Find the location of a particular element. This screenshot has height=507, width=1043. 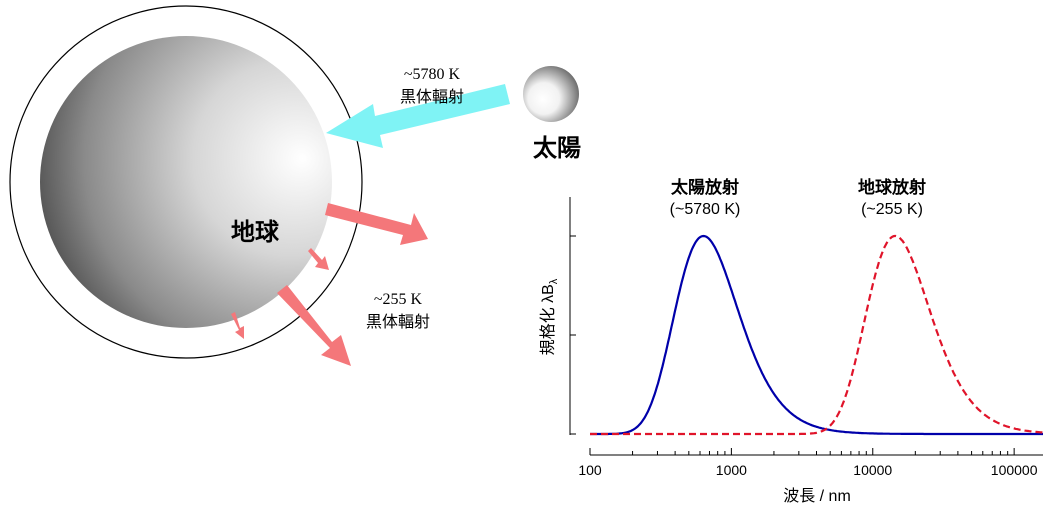

x-tick-label: 100000 is located at coordinates (1014, 470).